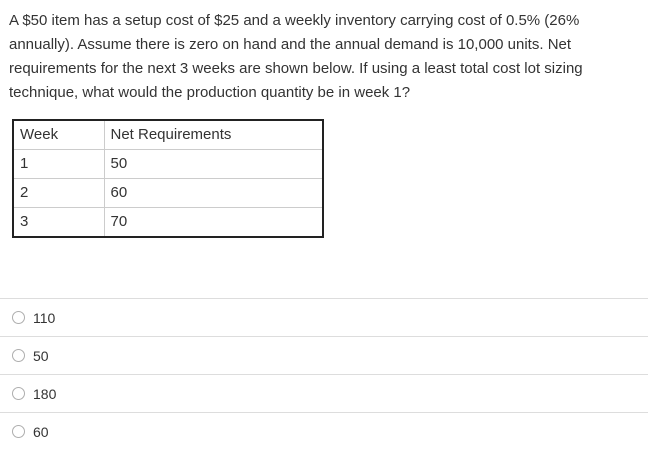 This screenshot has width=648, height=451. What do you see at coordinates (324, 393) in the screenshot?
I see `answer-option-180: 180` at bounding box center [324, 393].